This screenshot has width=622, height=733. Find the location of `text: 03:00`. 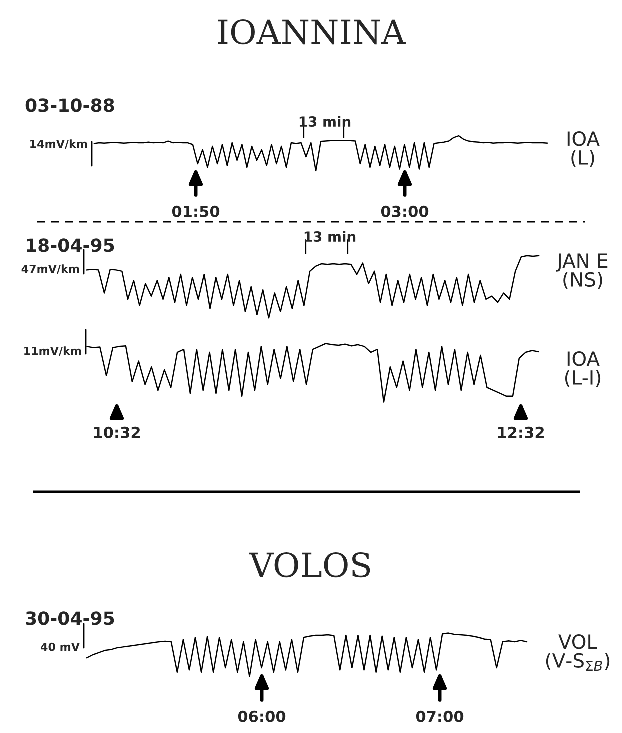

text: 03:00 is located at coordinates (405, 212).